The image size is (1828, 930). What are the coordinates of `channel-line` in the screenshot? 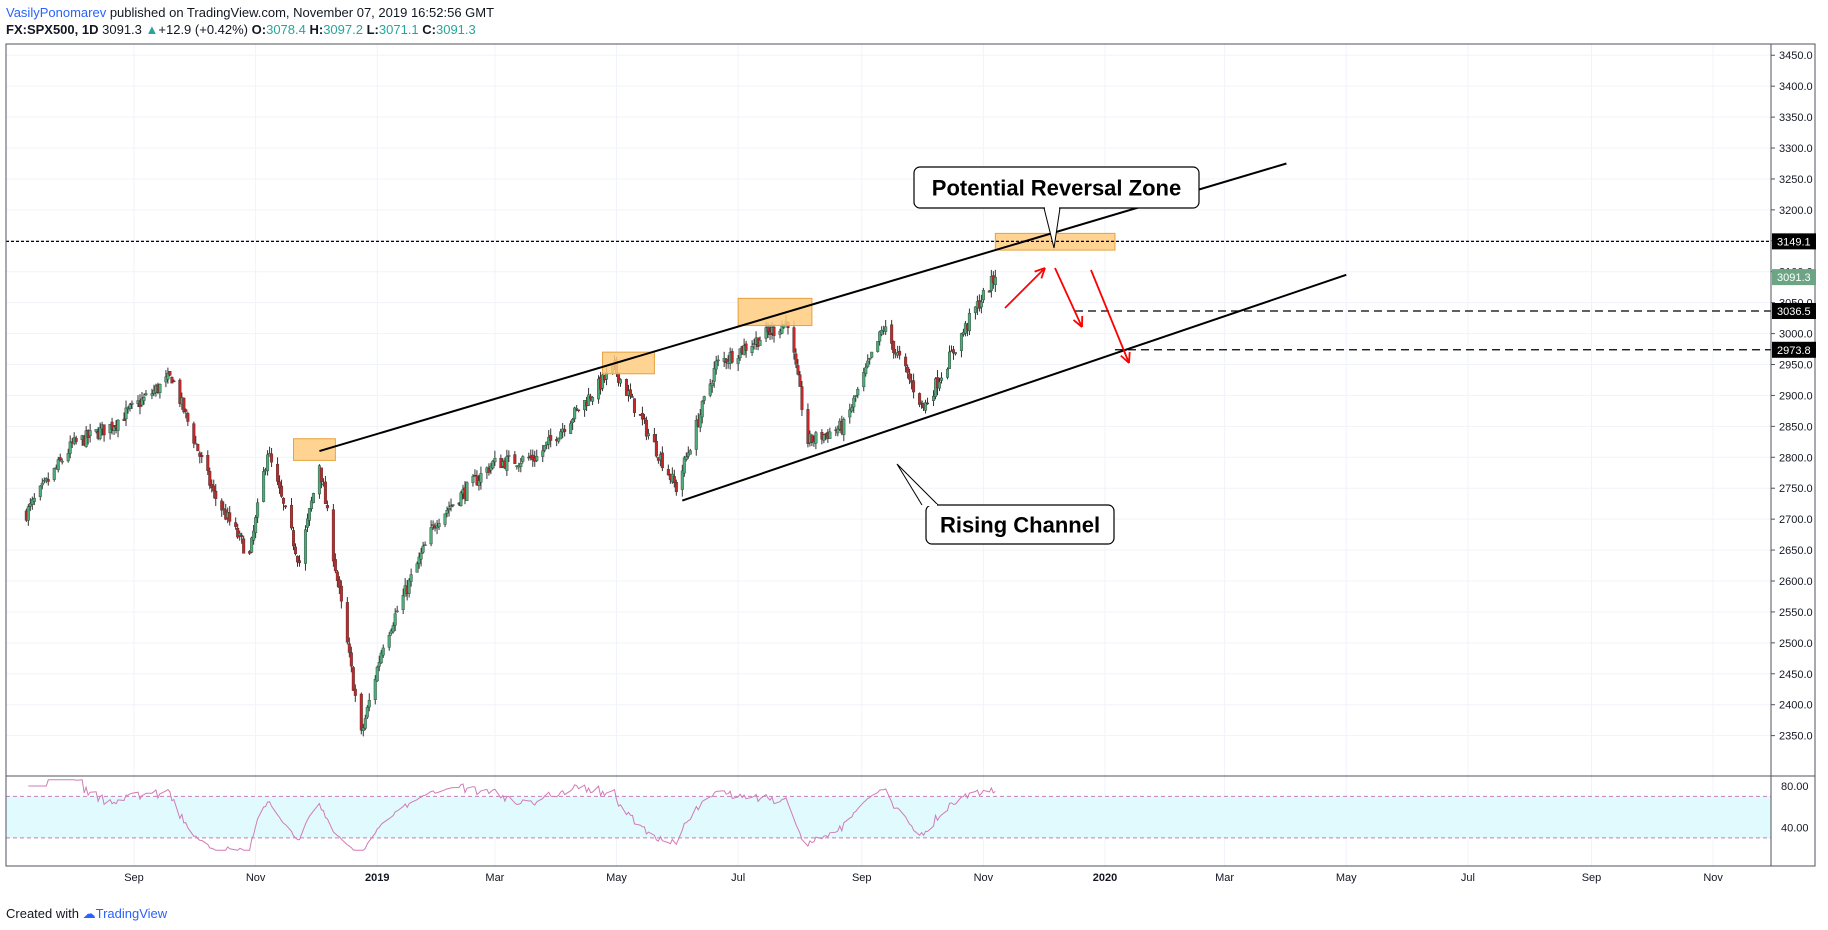 It's located at (1014, 387).